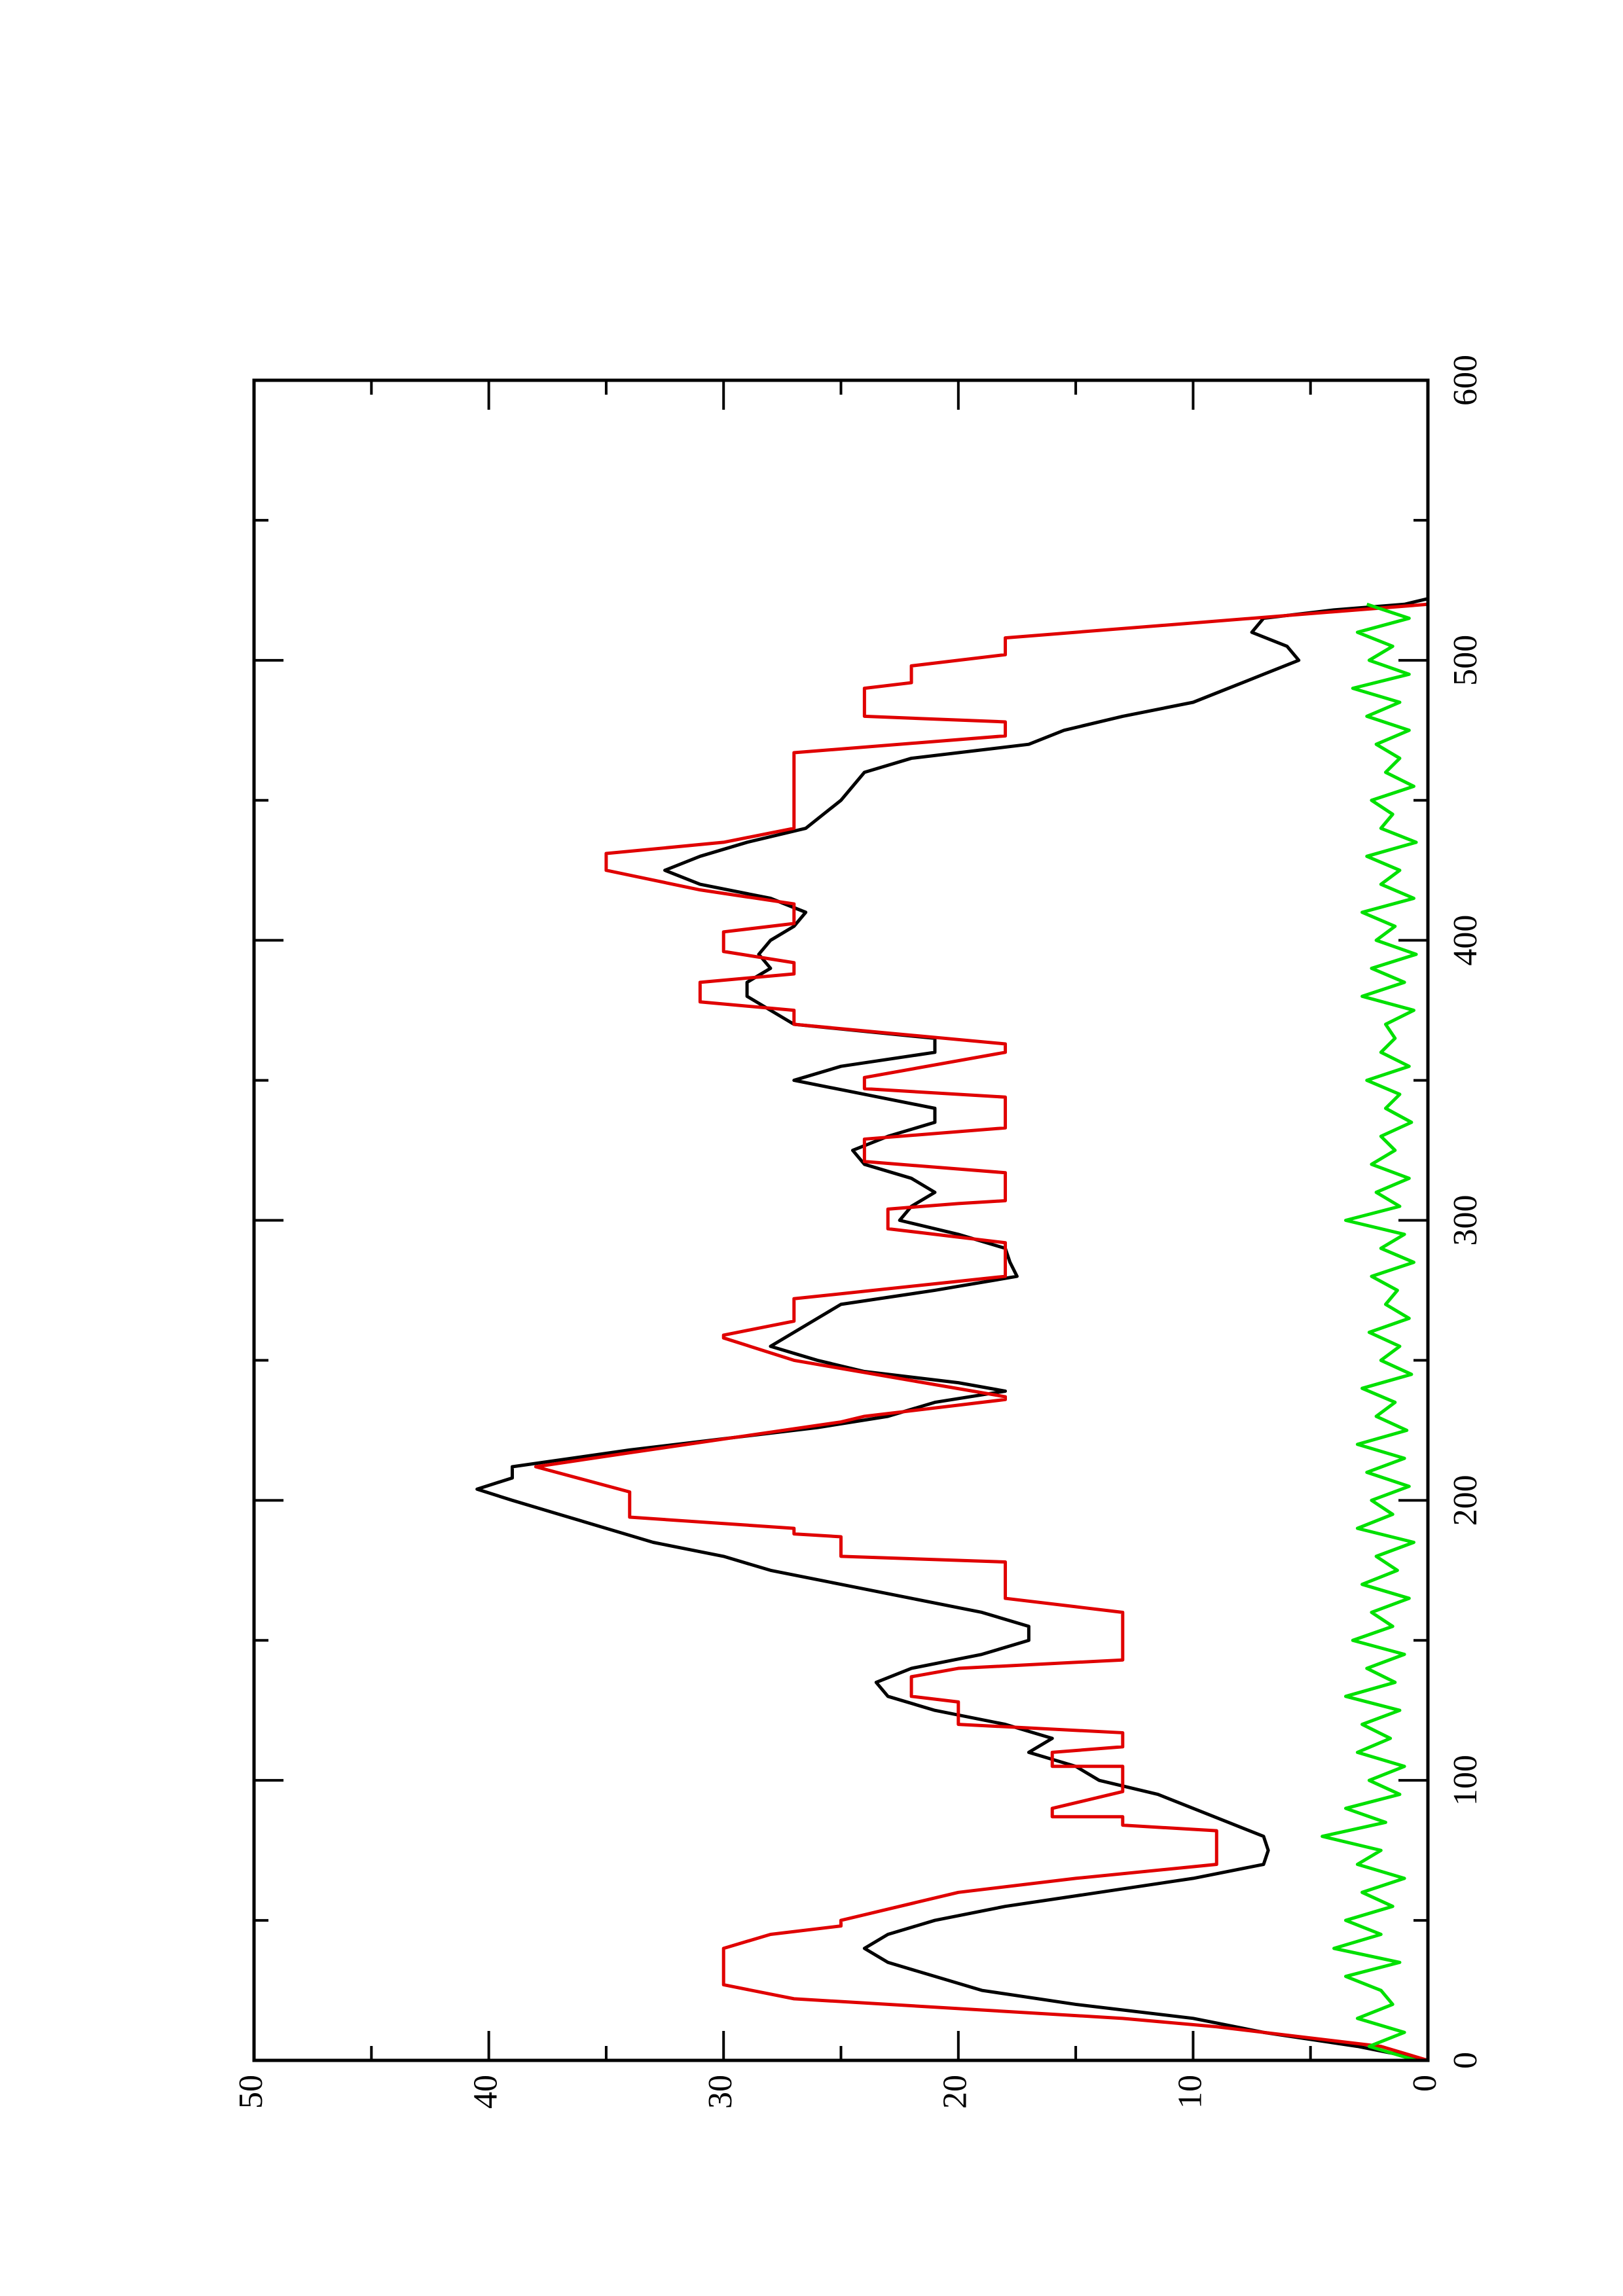 This screenshot has width=1623, height=2296. Describe the element at coordinates (1465, 1781) in the screenshot. I see `x-tick-label: 100` at that location.